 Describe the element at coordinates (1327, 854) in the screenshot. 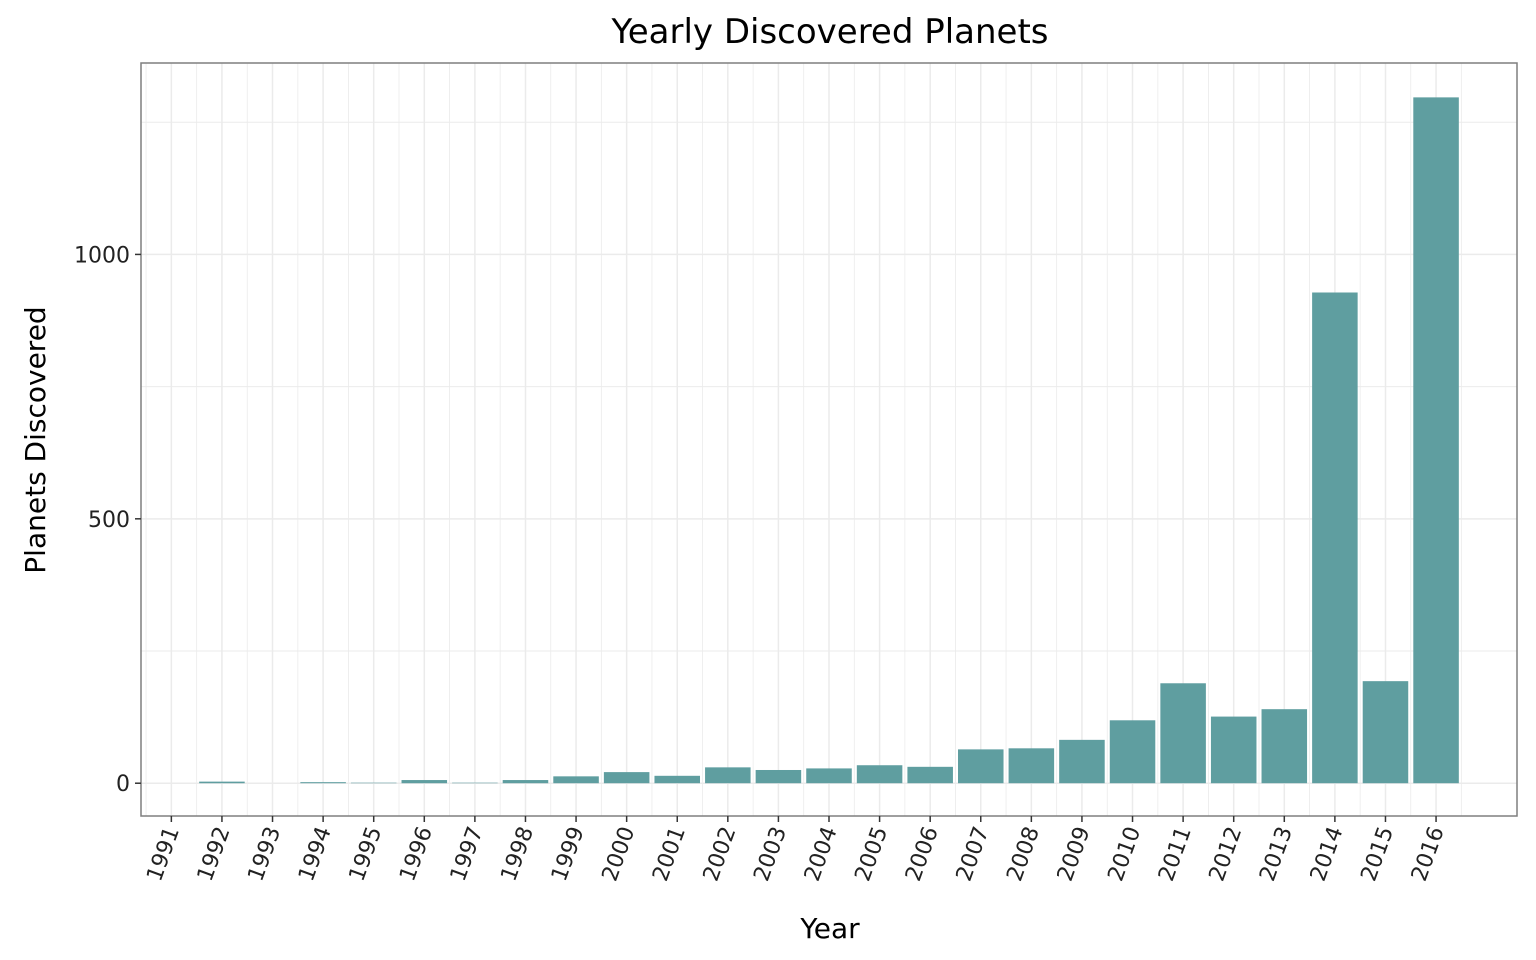

I see `x-tick-label: 2014` at that location.